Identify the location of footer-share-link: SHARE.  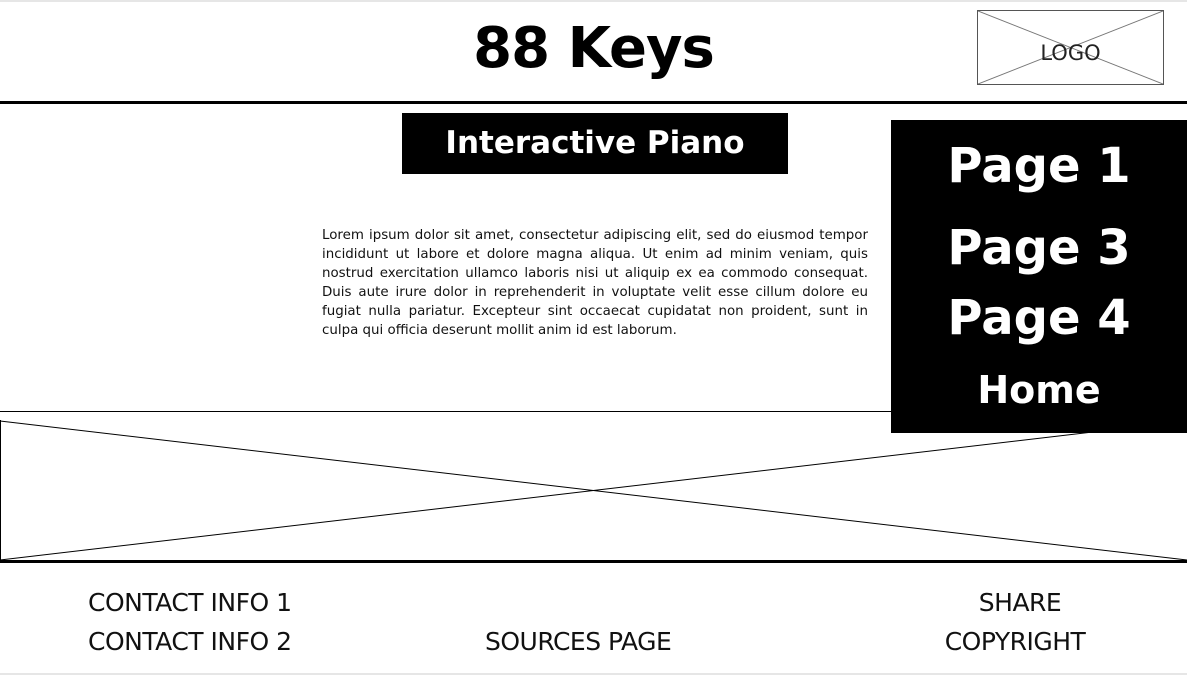
(1020, 602).